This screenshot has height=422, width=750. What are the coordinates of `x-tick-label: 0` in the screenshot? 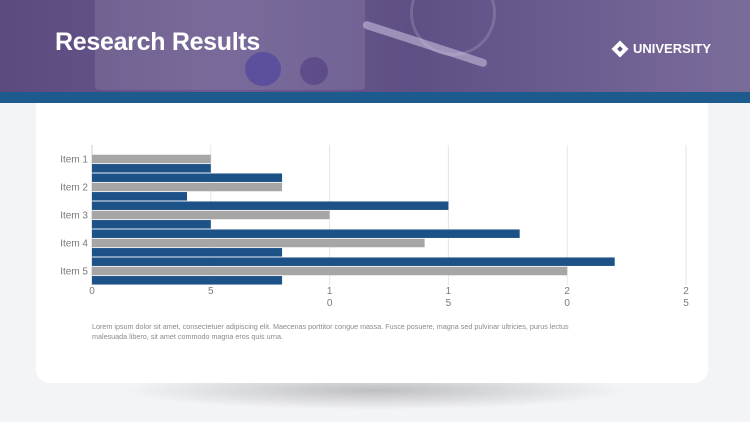 It's located at (92, 291).